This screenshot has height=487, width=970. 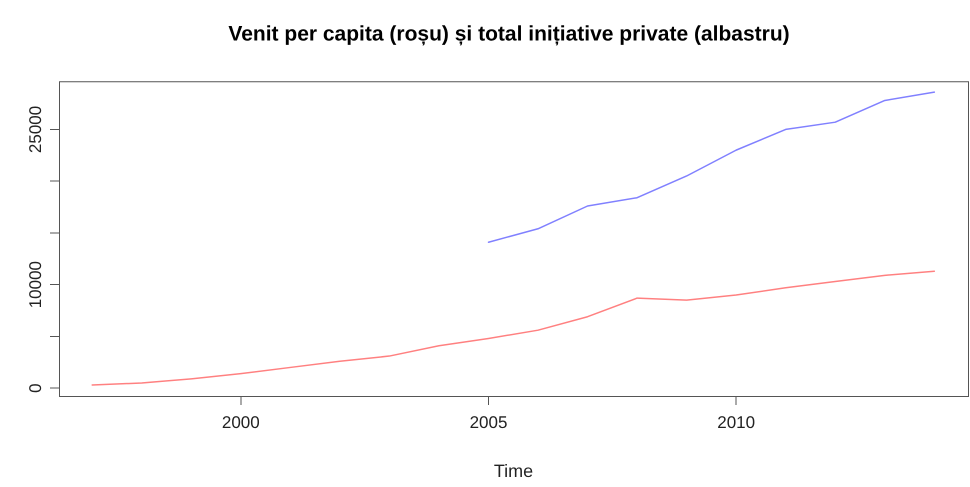 I want to click on x-axis-title: Time, so click(x=514, y=471).